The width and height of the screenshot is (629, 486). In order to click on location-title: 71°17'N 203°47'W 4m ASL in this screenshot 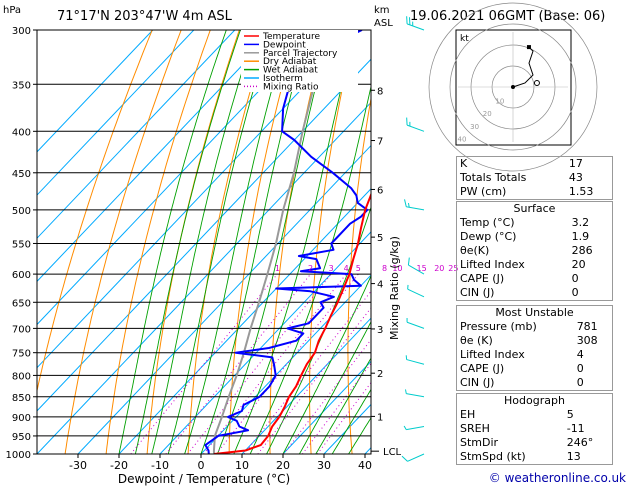, I will do `click(145, 16)`.